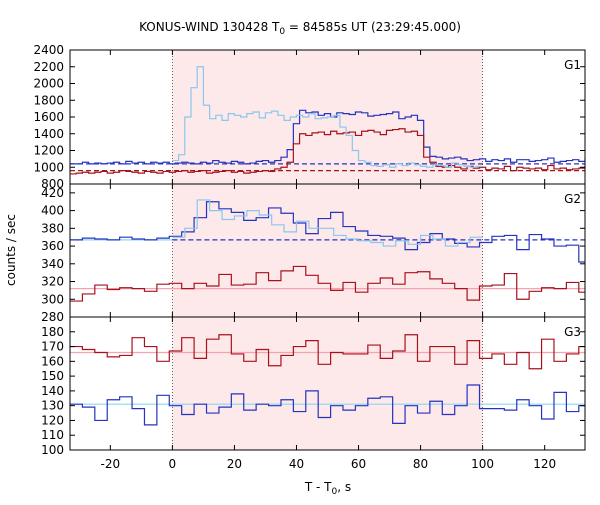 This screenshot has height=505, width=600. I want to click on x-tick-label: 20, so click(234, 464).